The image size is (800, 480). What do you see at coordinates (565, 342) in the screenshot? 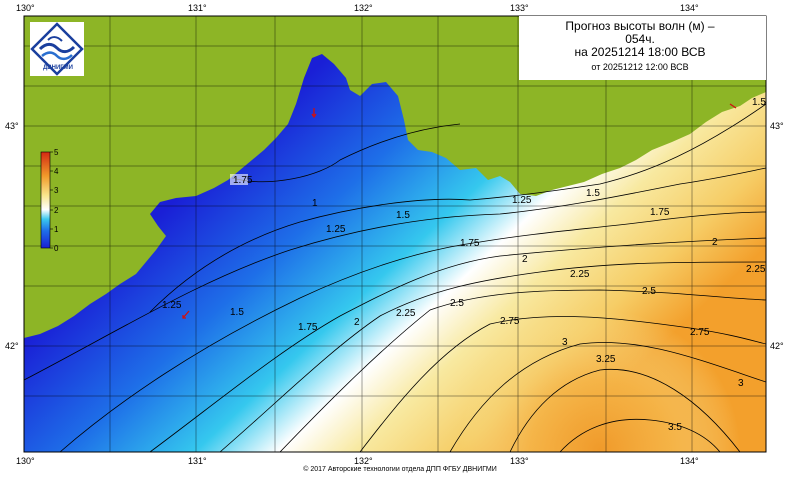
I see `contour-label-3-center: 3` at bounding box center [565, 342].